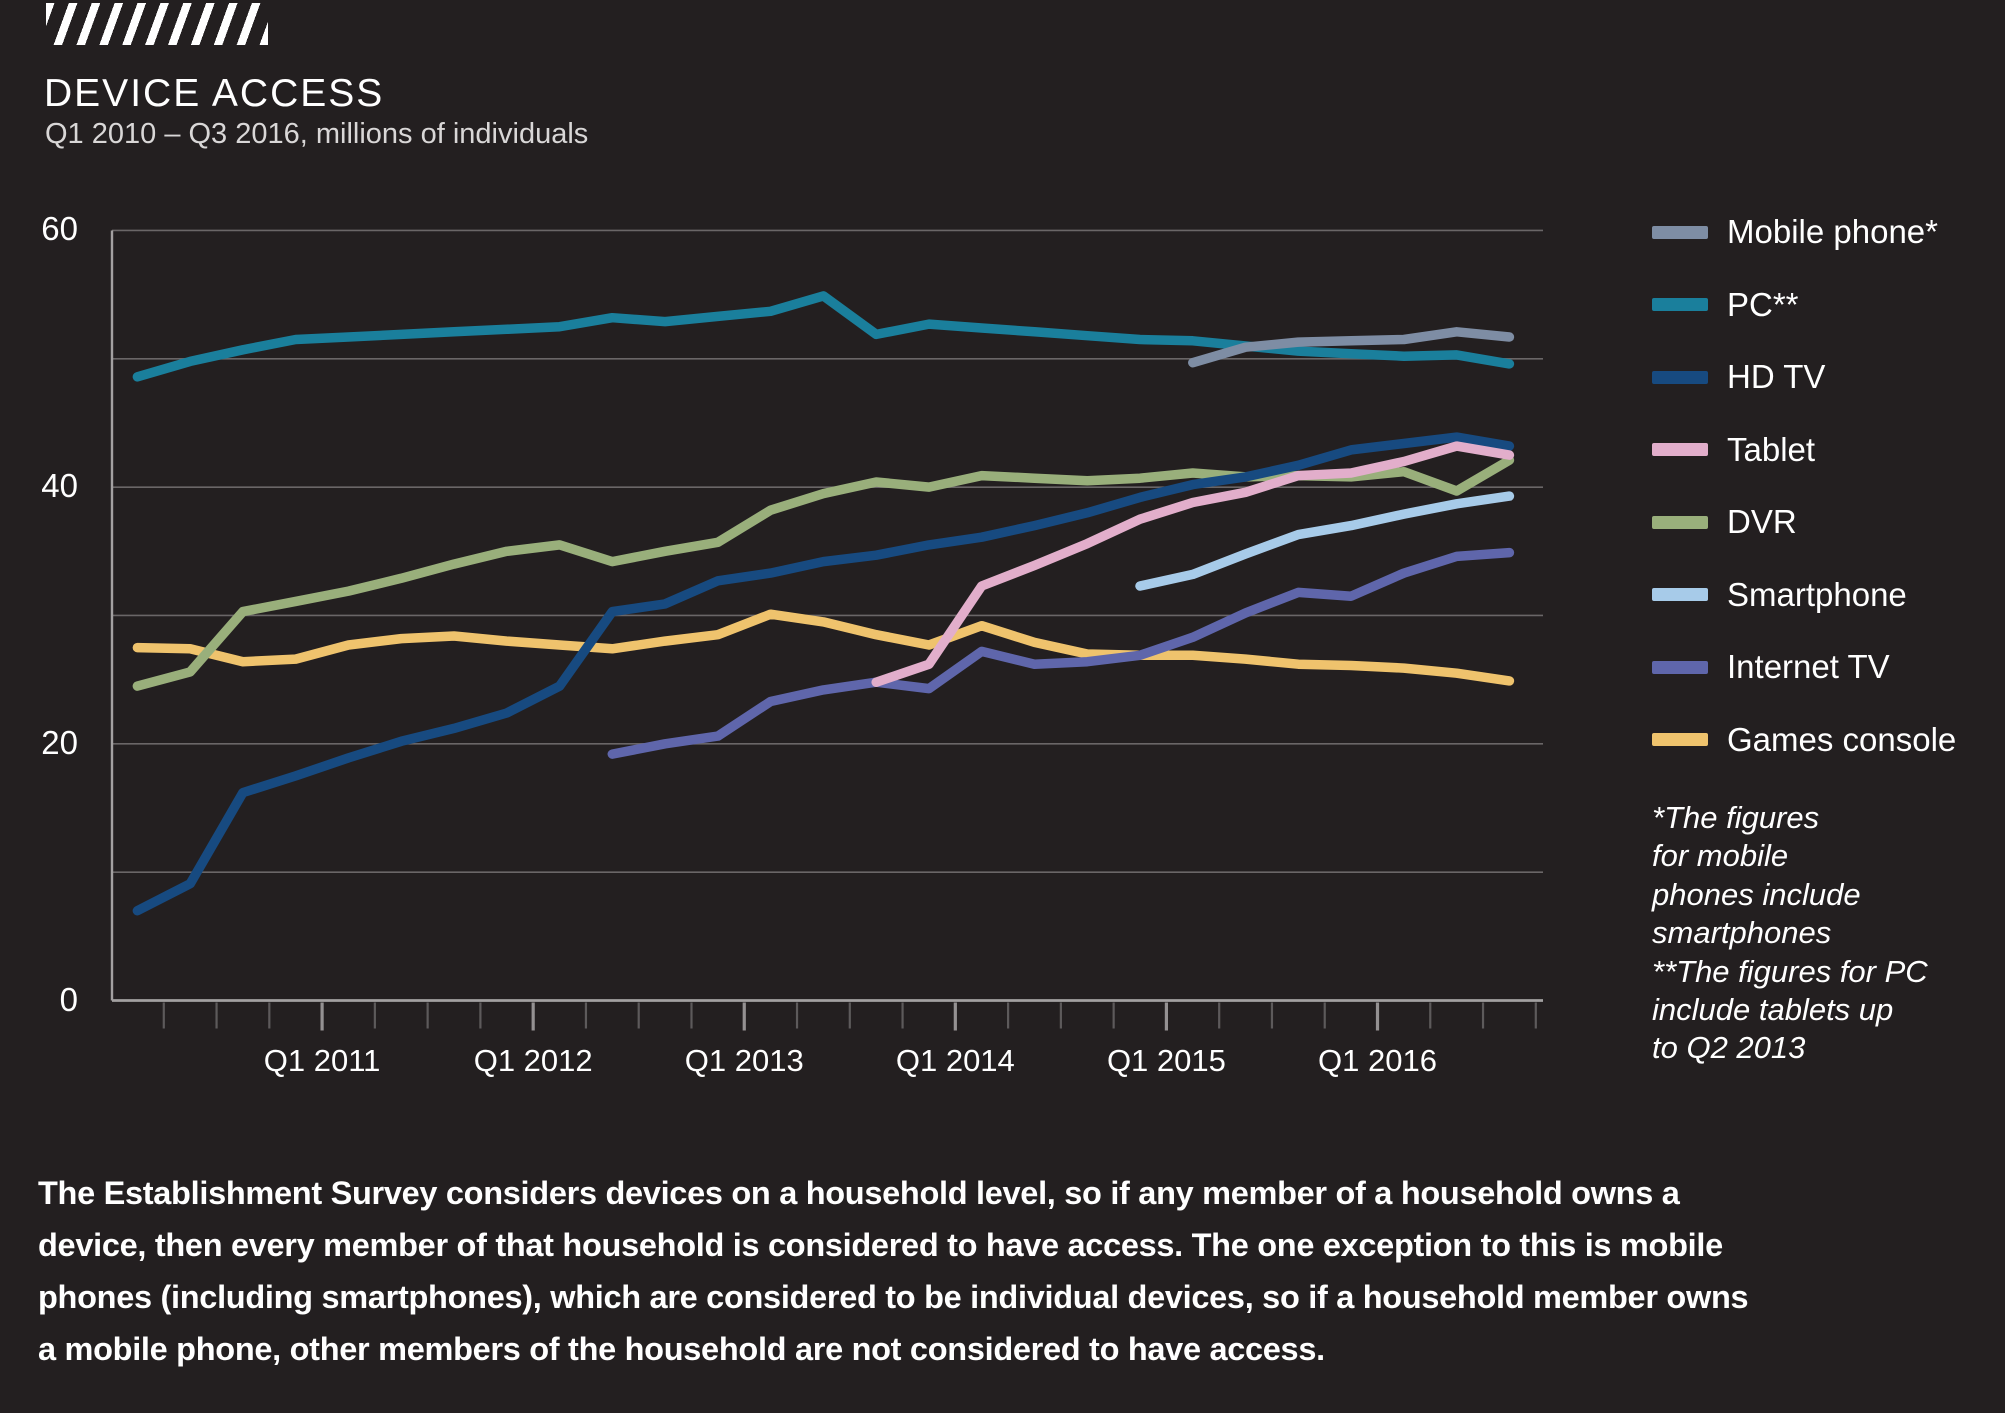  I want to click on hatched-stripes-logo, so click(157, 24).